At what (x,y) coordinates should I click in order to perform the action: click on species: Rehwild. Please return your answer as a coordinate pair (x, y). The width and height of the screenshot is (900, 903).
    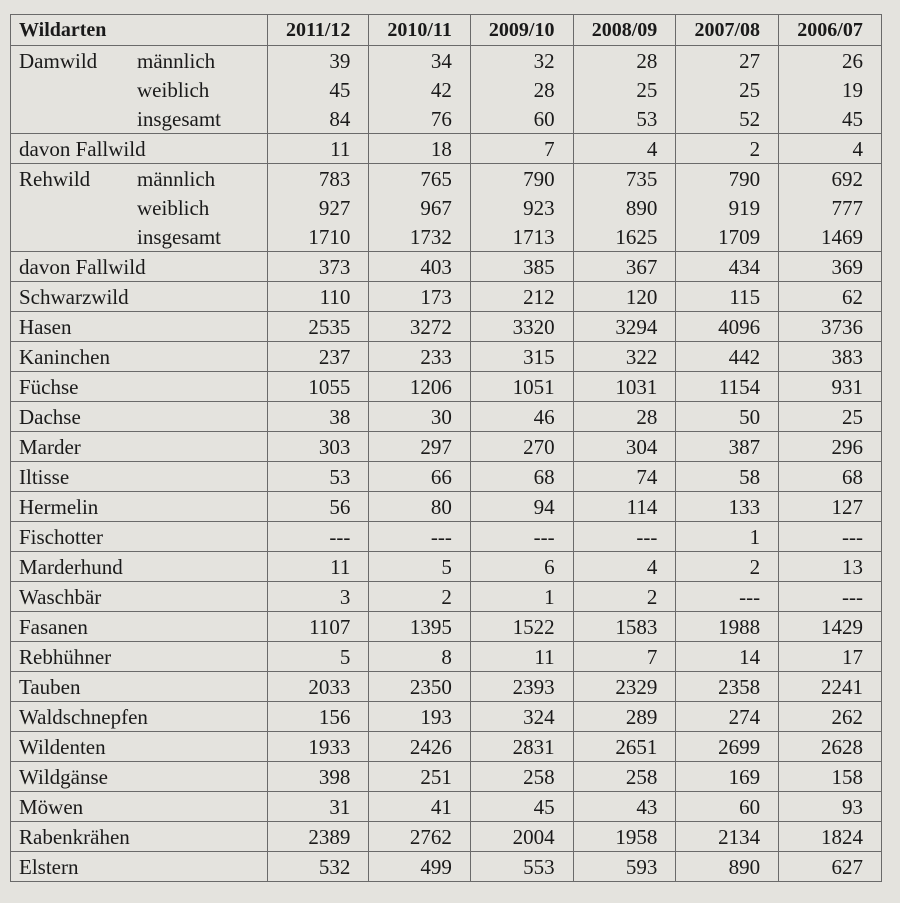
    Looking at the image, I should click on (55, 178).